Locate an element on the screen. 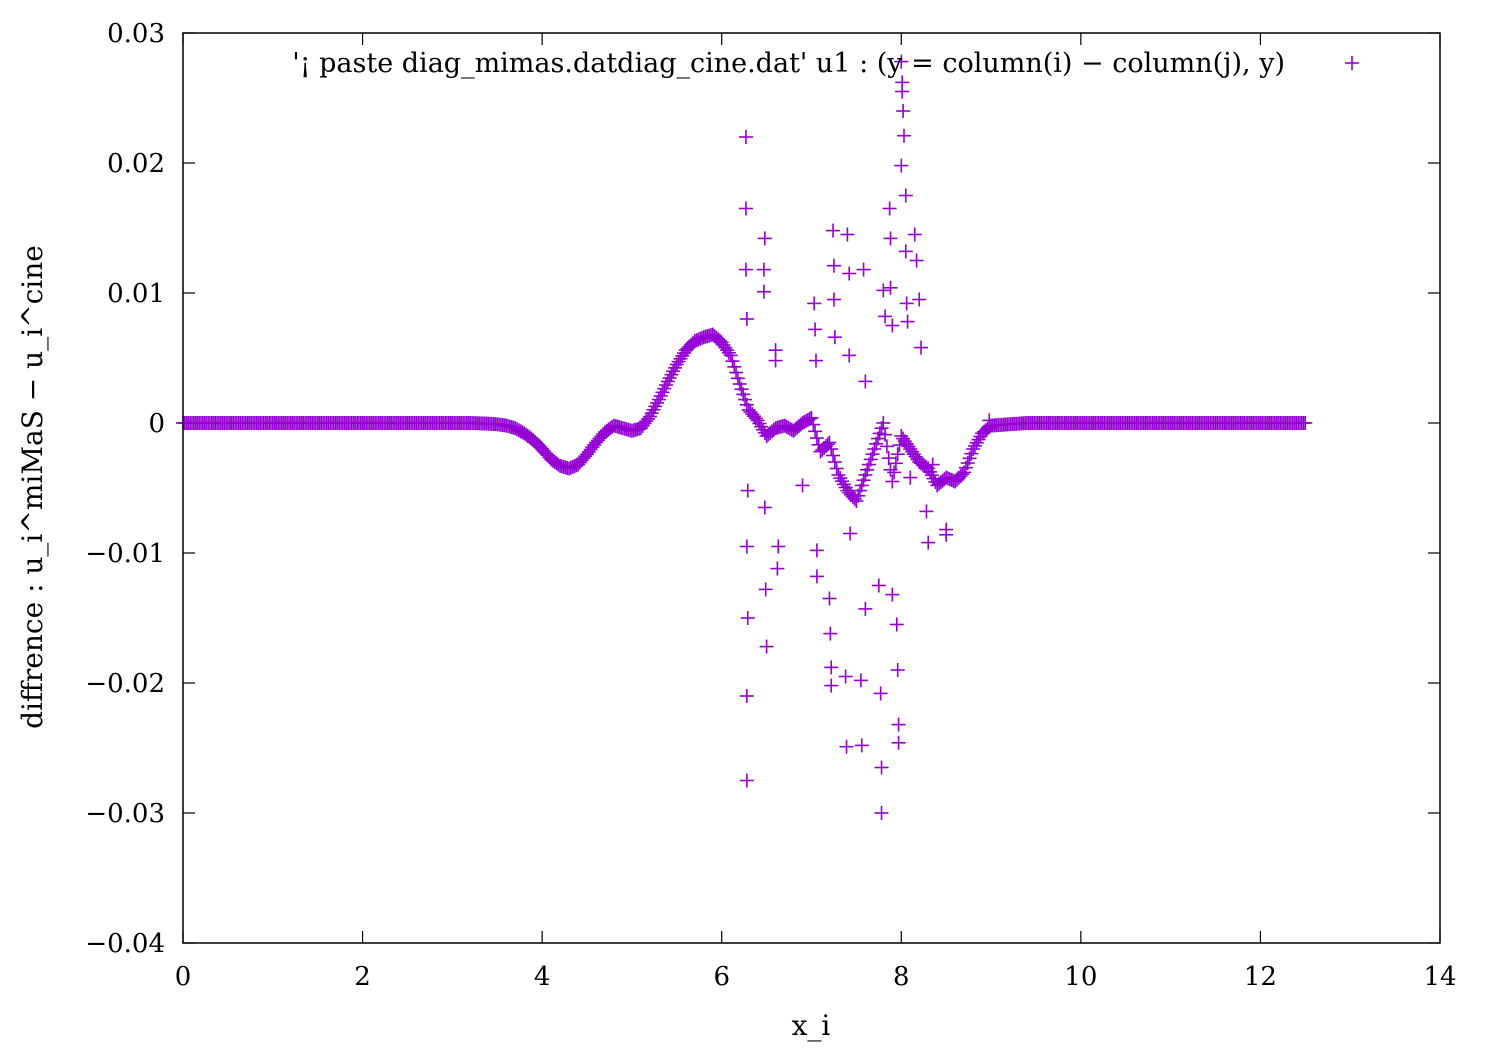 The image size is (1500, 1050). x-tick-label: 2 is located at coordinates (362, 977).